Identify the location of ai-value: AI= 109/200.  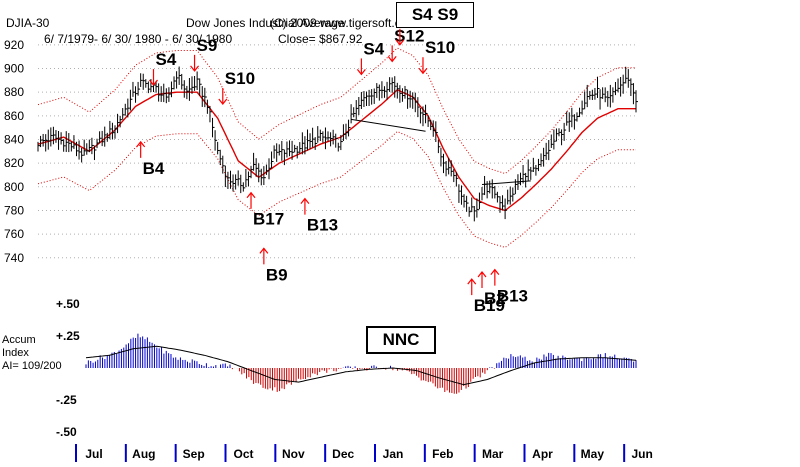
(32, 366).